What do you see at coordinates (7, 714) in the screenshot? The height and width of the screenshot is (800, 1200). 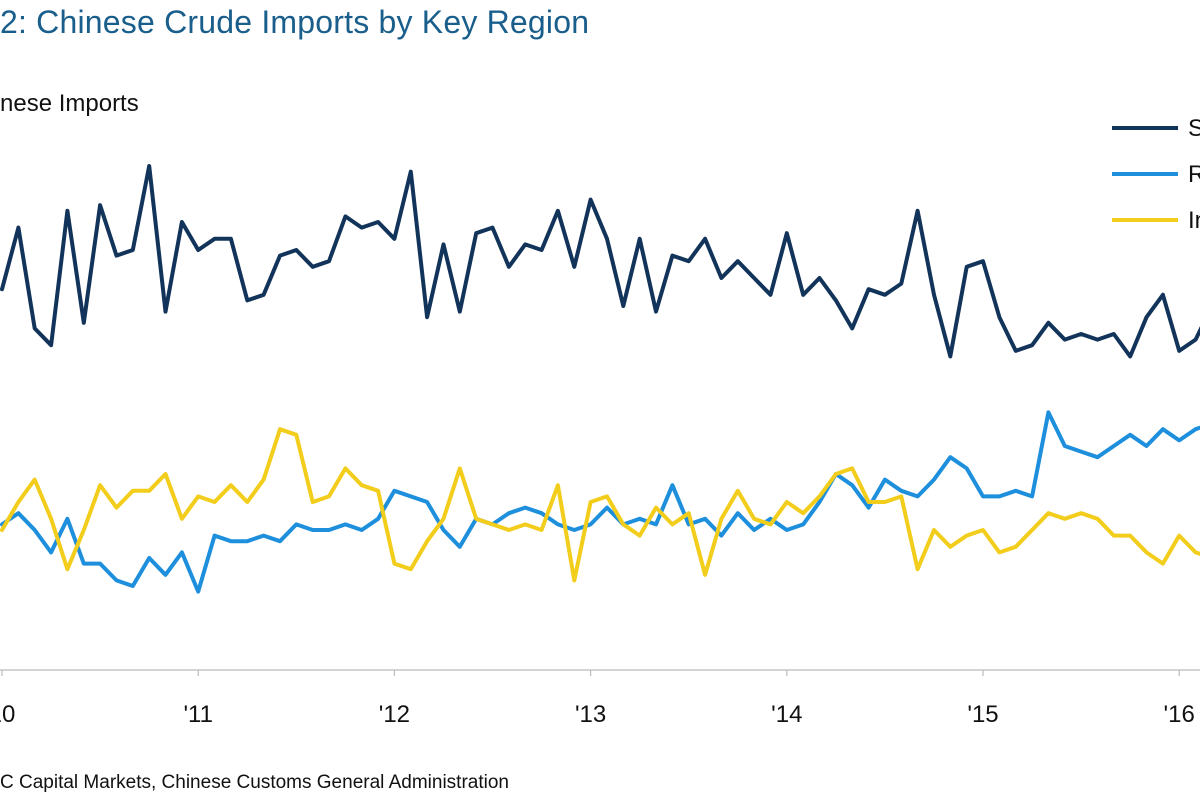 I see `x-tick-label: 10` at bounding box center [7, 714].